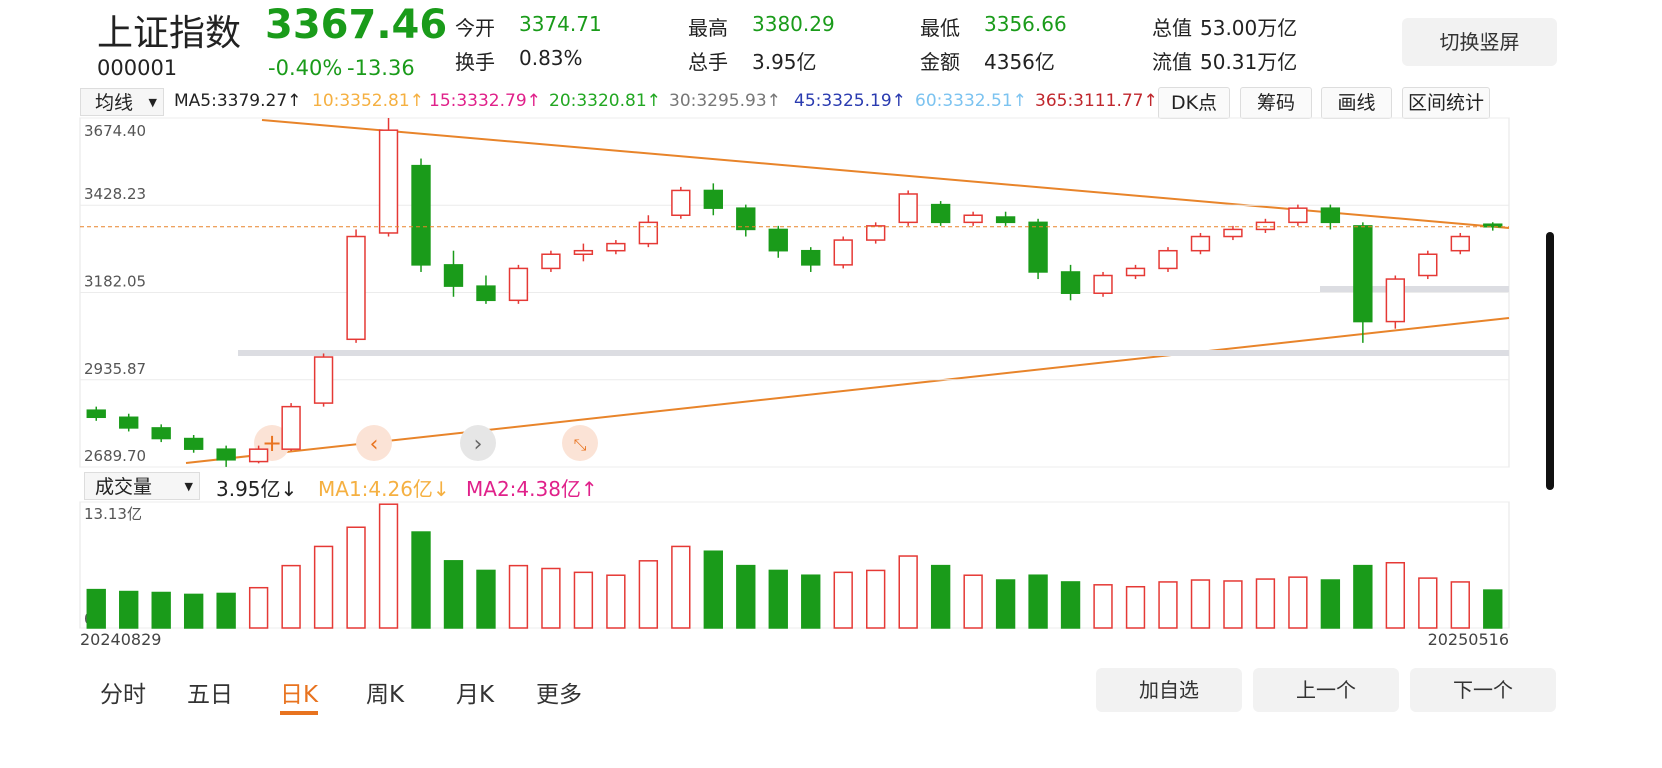 This screenshot has height=768, width=1662. I want to click on bottom-button: 加自选, so click(1169, 690).